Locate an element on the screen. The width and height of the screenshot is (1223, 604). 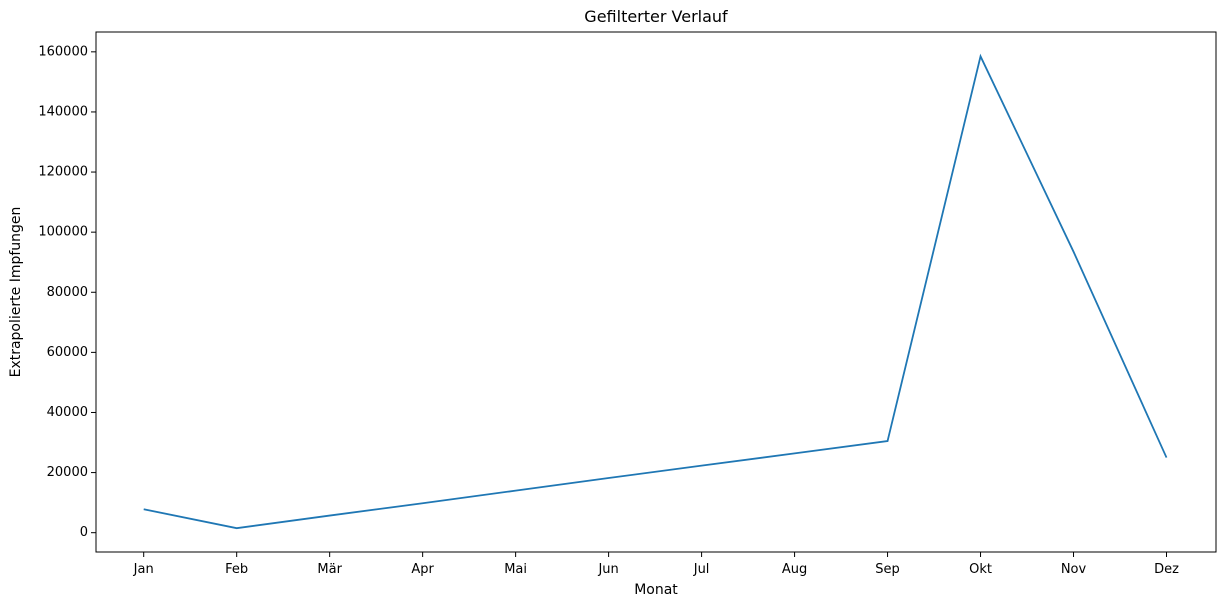
chart-title: Gefilterter Verlauf is located at coordinates (656, 16).